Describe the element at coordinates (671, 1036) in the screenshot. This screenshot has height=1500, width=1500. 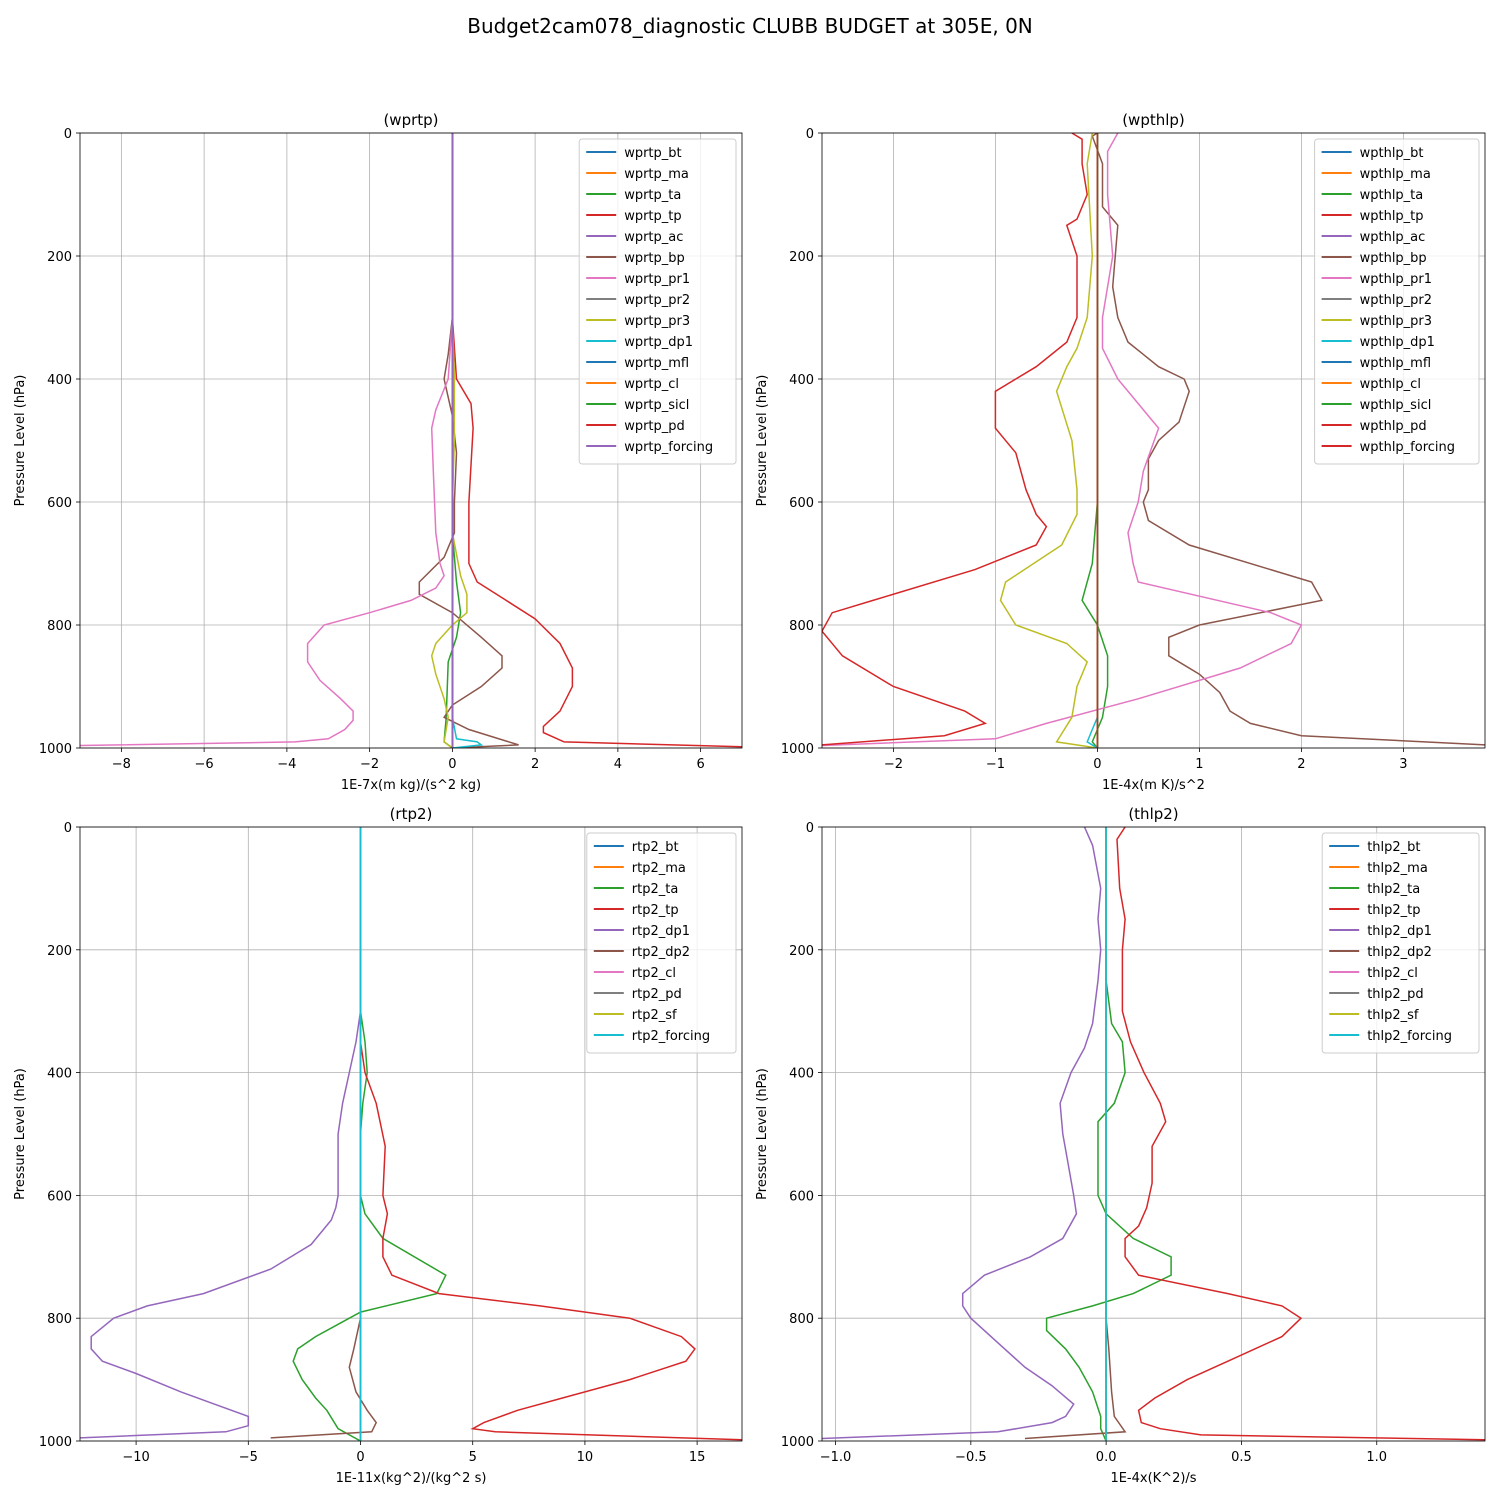
I see `legend-label: rtp2_forcing` at that location.